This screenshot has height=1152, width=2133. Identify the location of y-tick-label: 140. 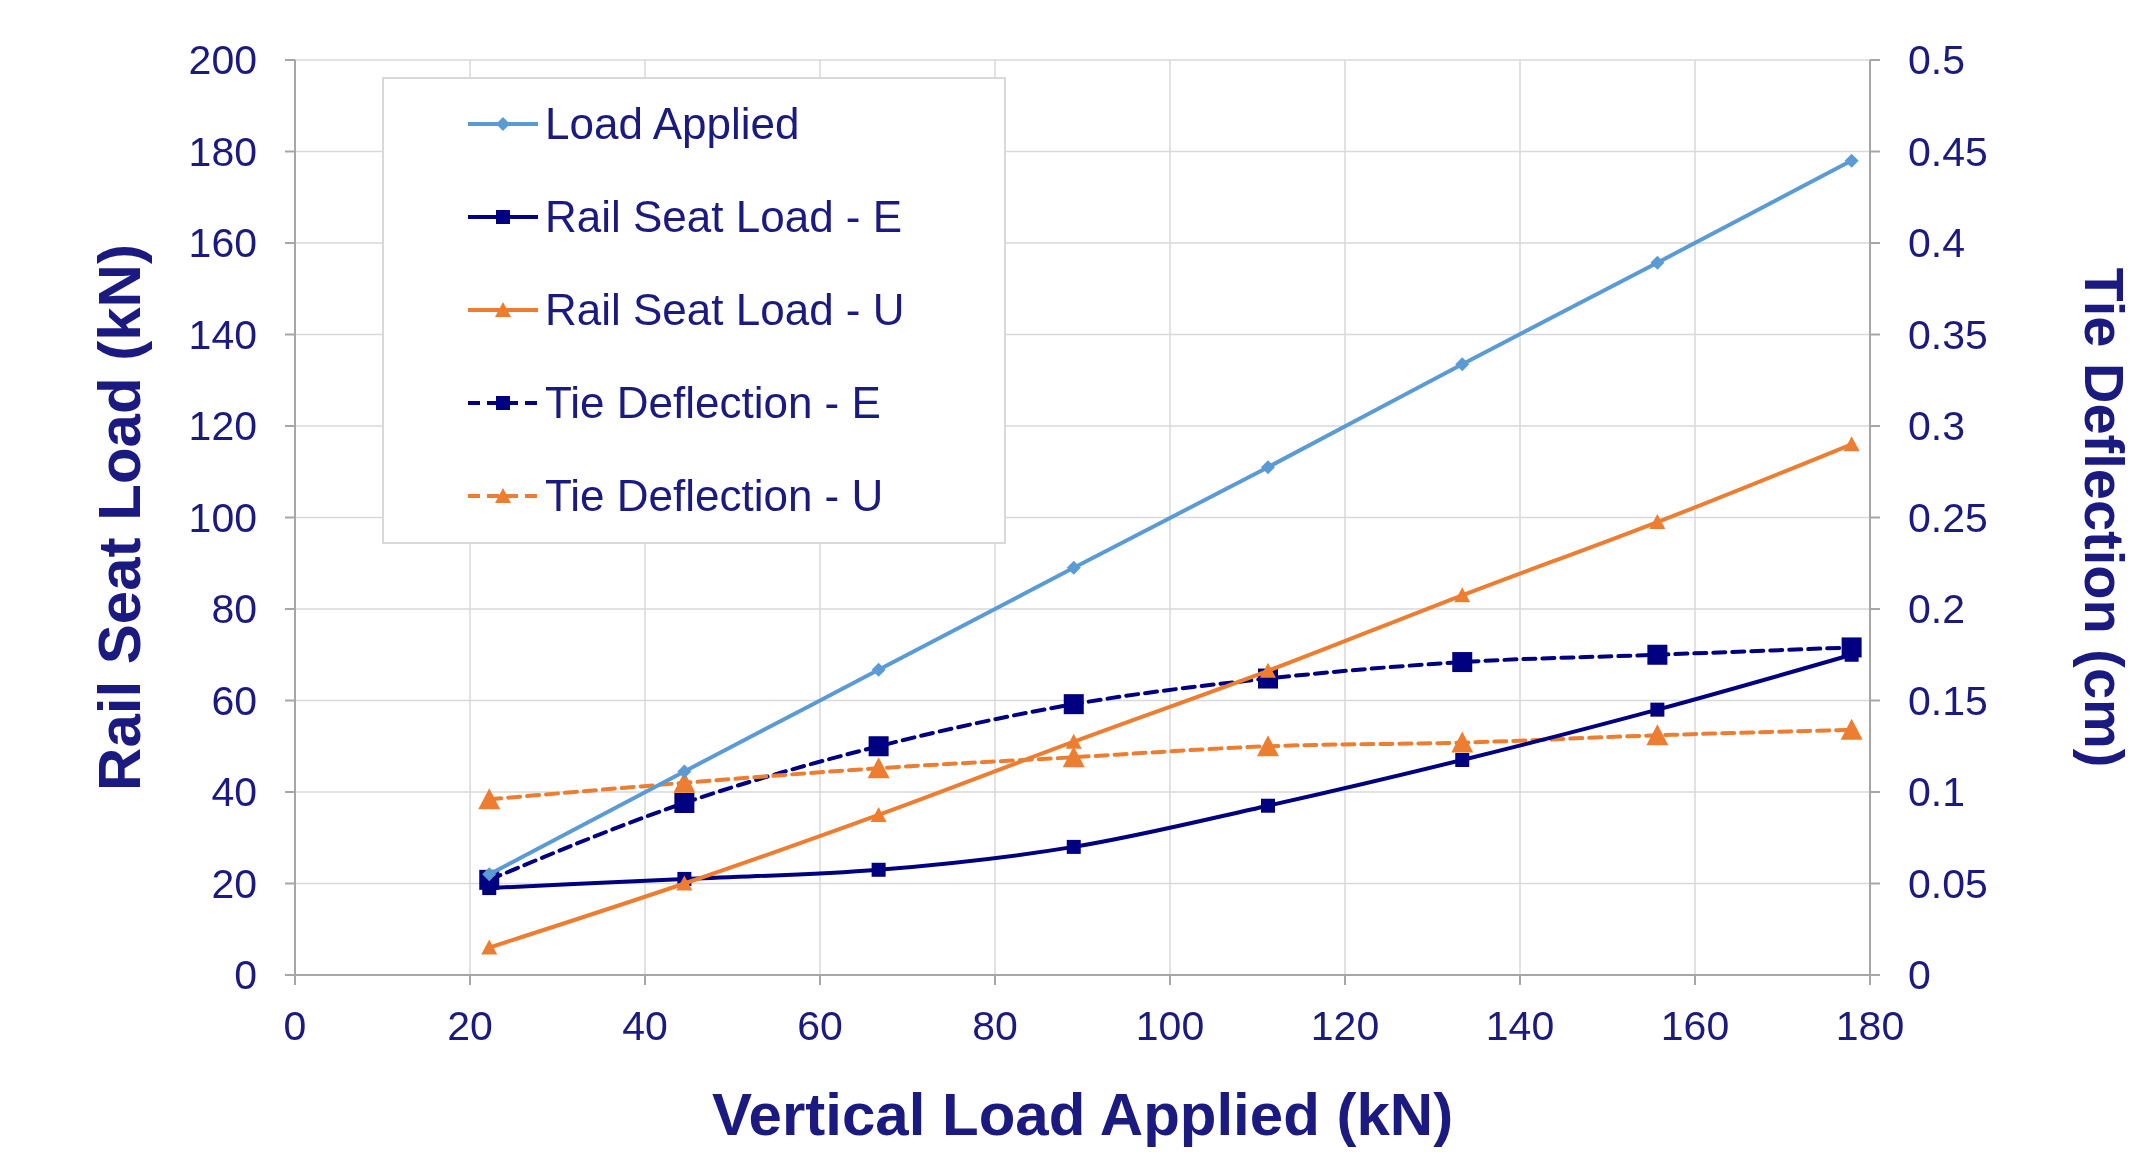
(222, 334).